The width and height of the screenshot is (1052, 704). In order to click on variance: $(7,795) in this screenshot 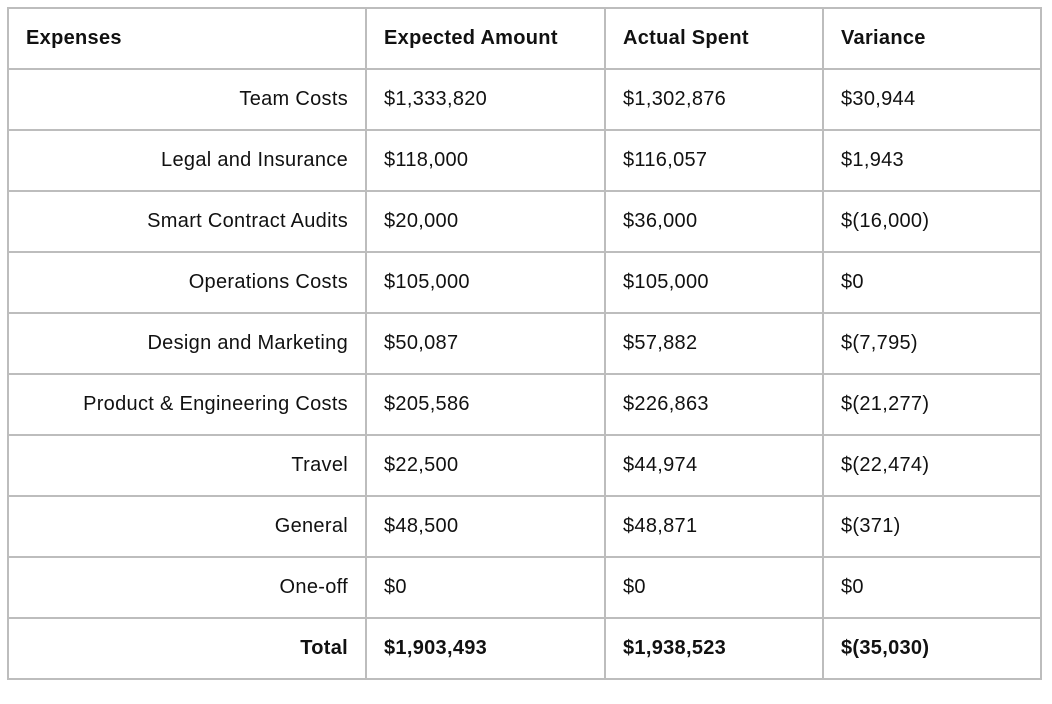, I will do `click(932, 343)`.